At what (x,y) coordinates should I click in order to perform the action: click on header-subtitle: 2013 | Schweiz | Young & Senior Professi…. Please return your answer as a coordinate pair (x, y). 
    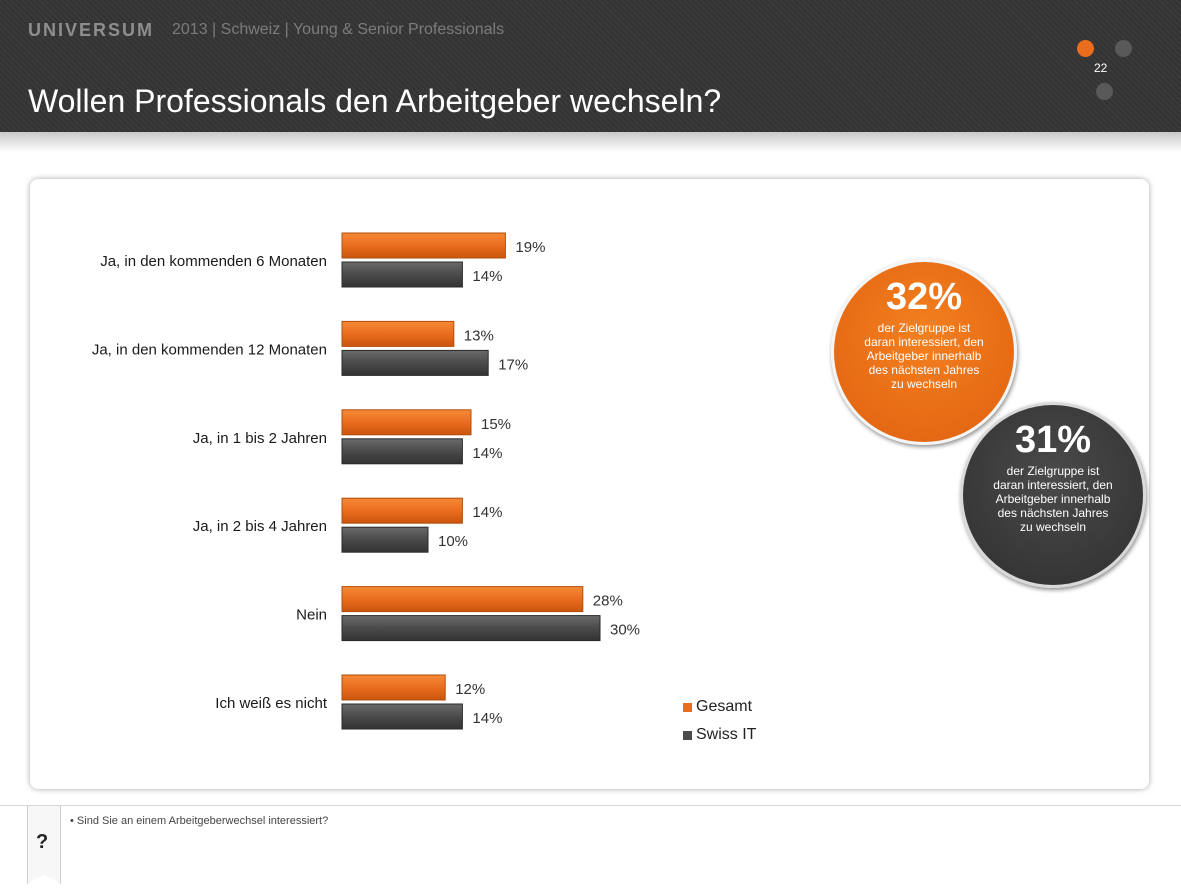
    Looking at the image, I should click on (338, 29).